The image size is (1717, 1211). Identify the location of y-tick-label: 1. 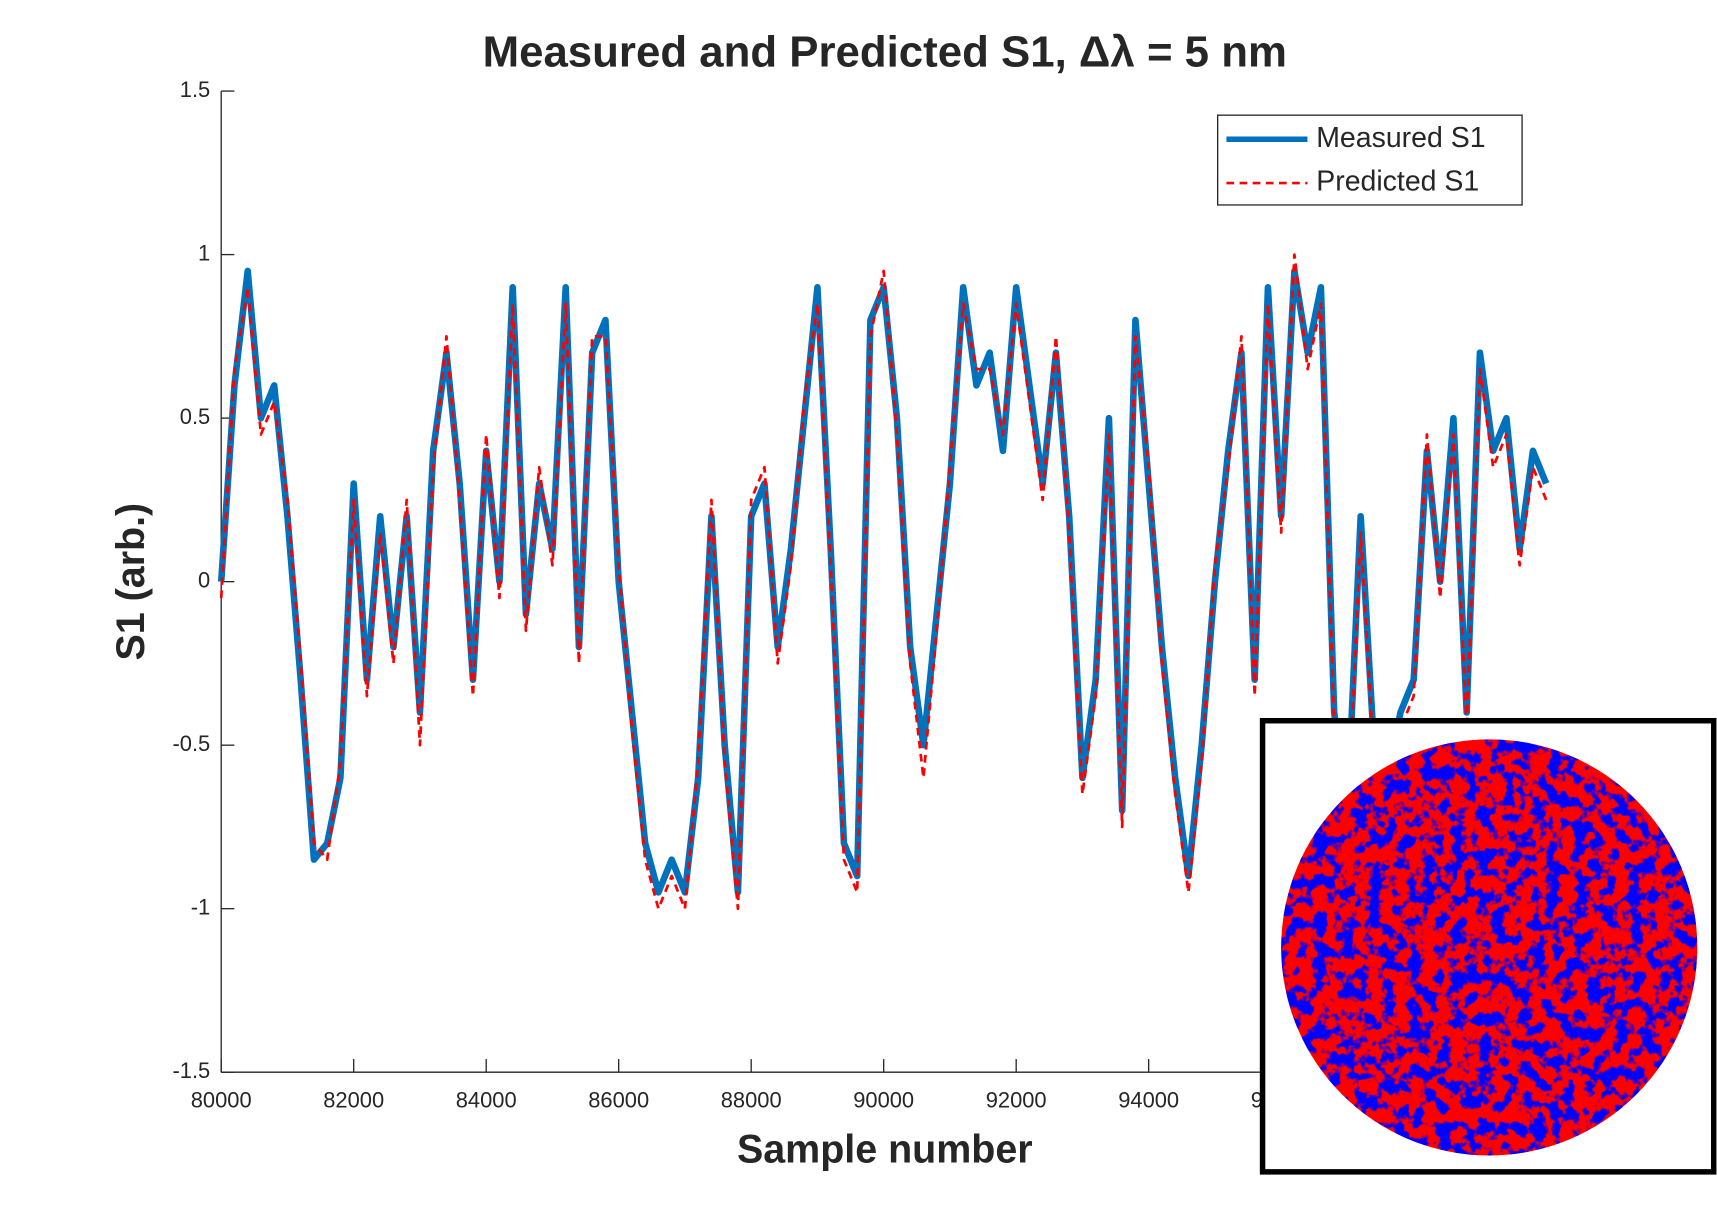
(204, 252).